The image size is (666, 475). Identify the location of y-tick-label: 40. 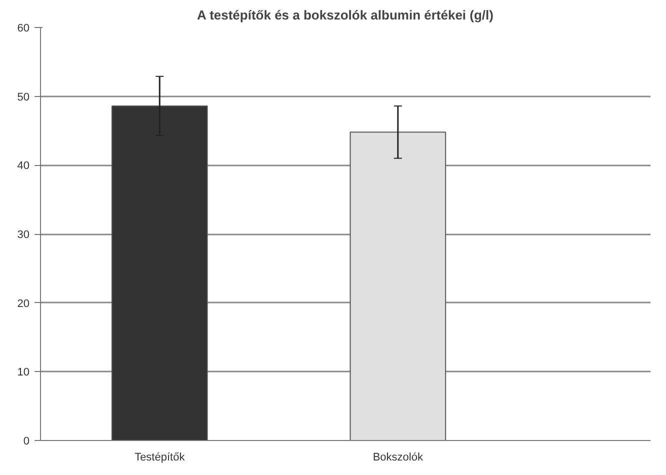
(23, 166).